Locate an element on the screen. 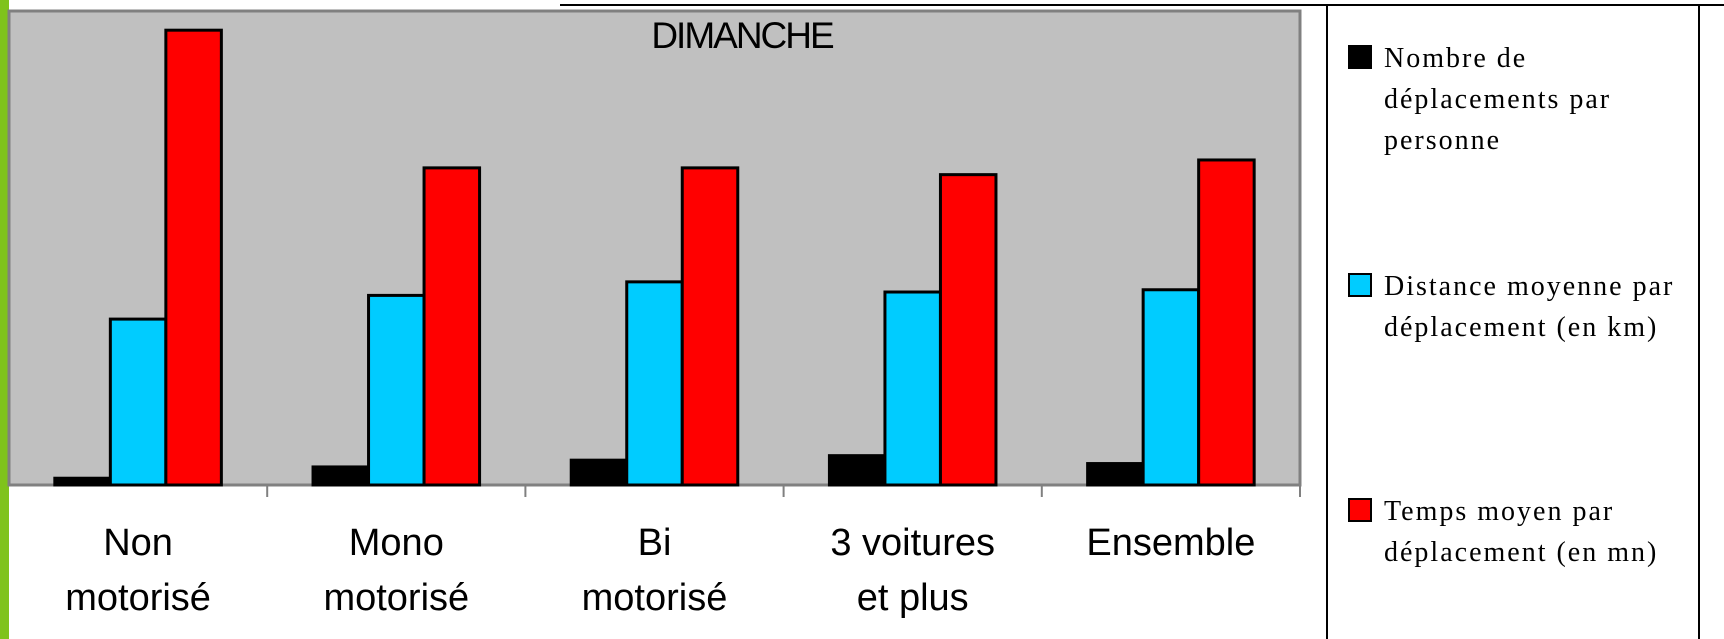  legend-item: Nombre de déplacements par personne is located at coordinates (1520, 97).